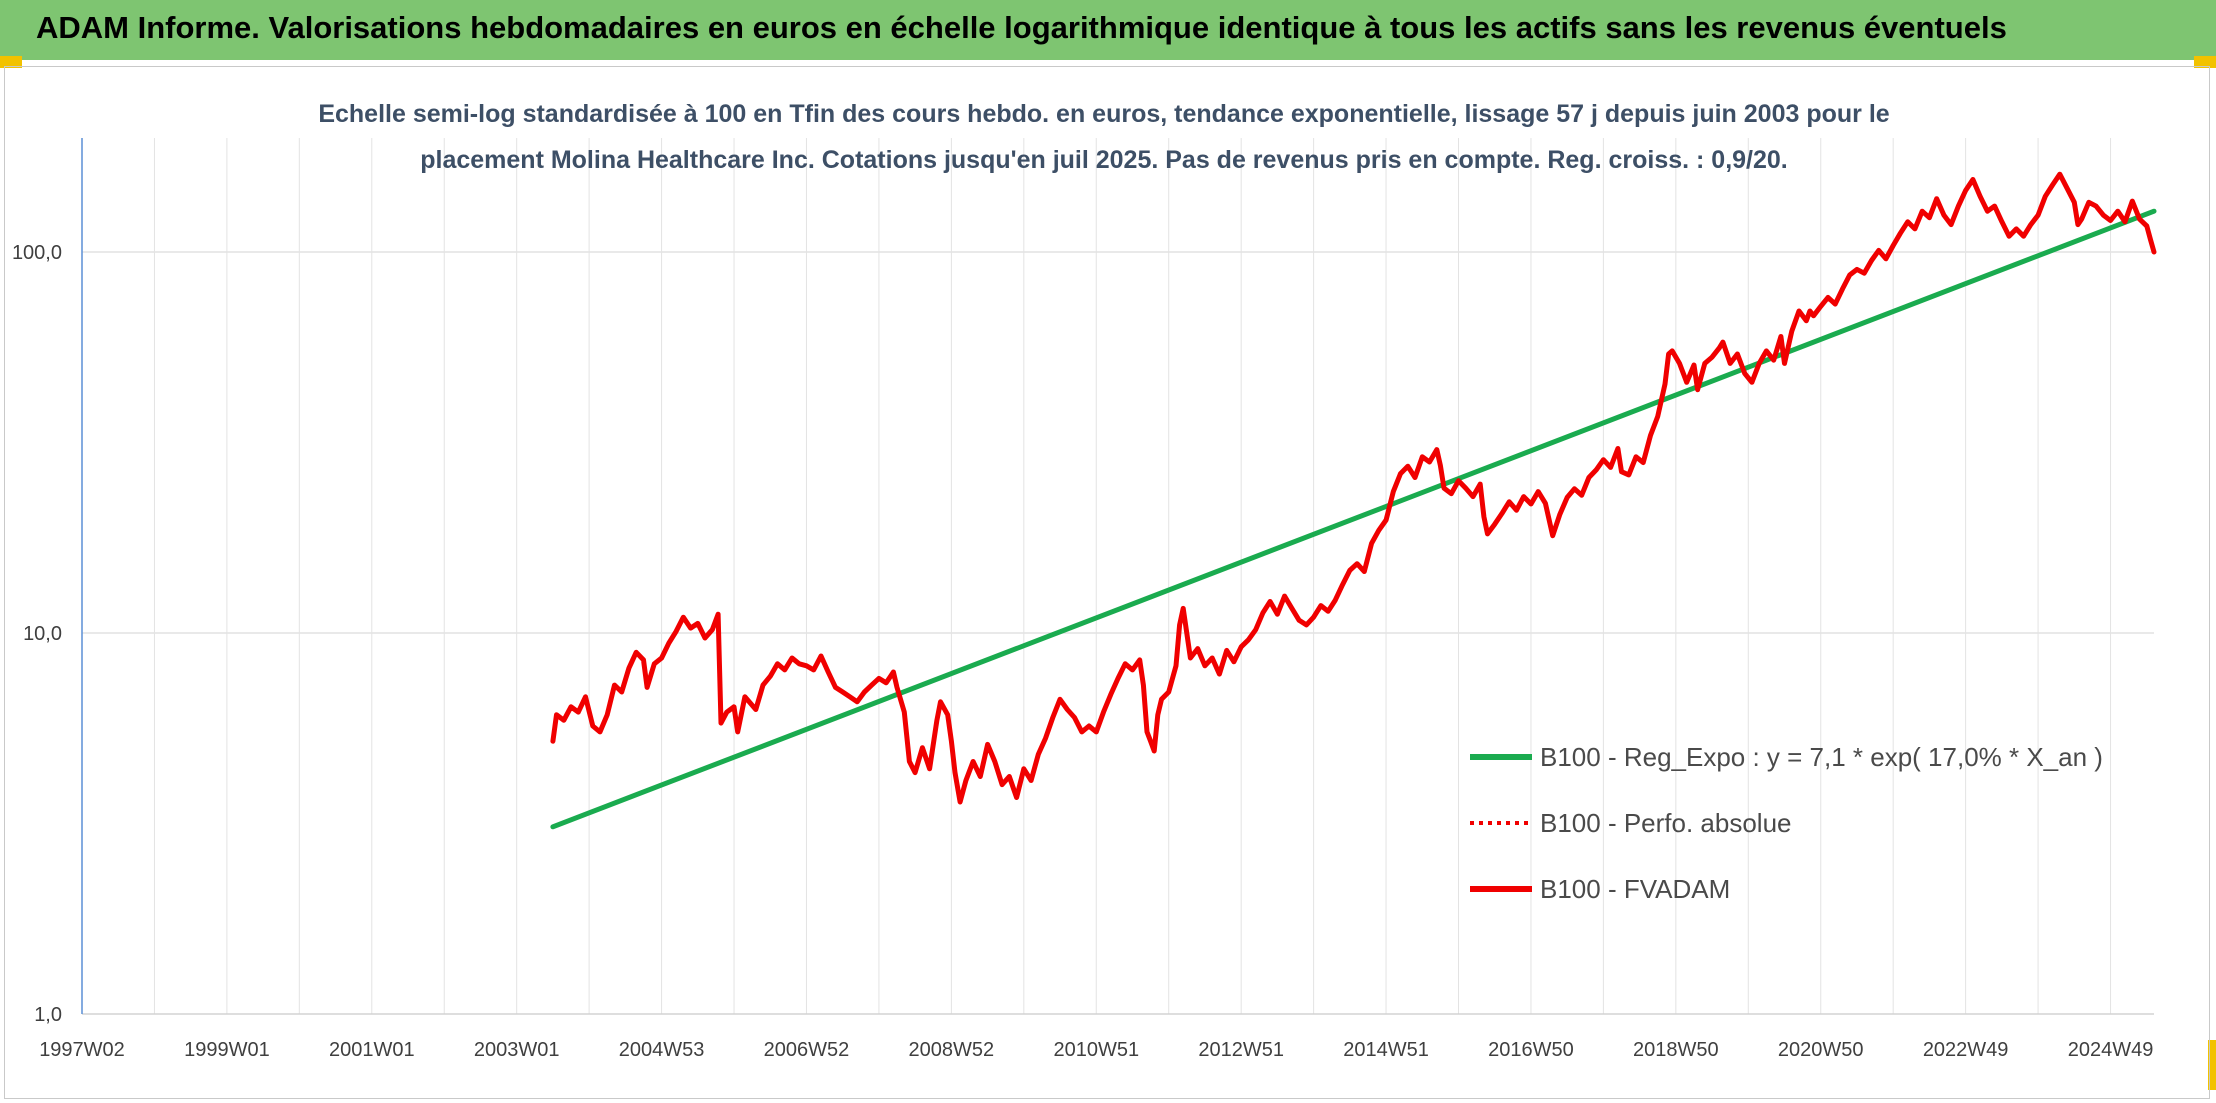 The image size is (2216, 1103). Describe the element at coordinates (372, 1050) in the screenshot. I see `x-tick-label: 2001W01` at that location.